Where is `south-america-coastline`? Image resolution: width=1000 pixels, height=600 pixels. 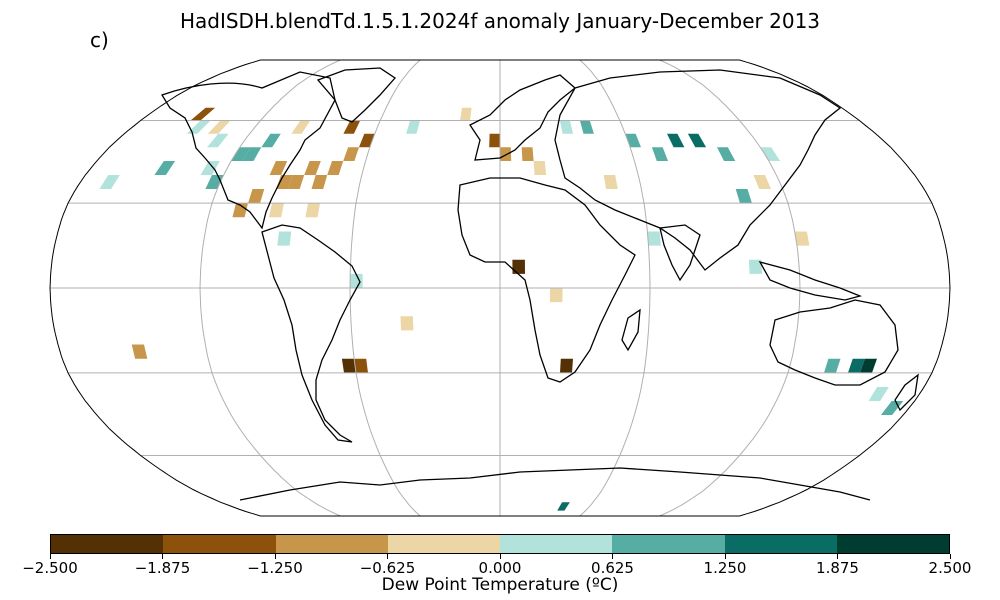 south-america-coastline is located at coordinates (311, 333).